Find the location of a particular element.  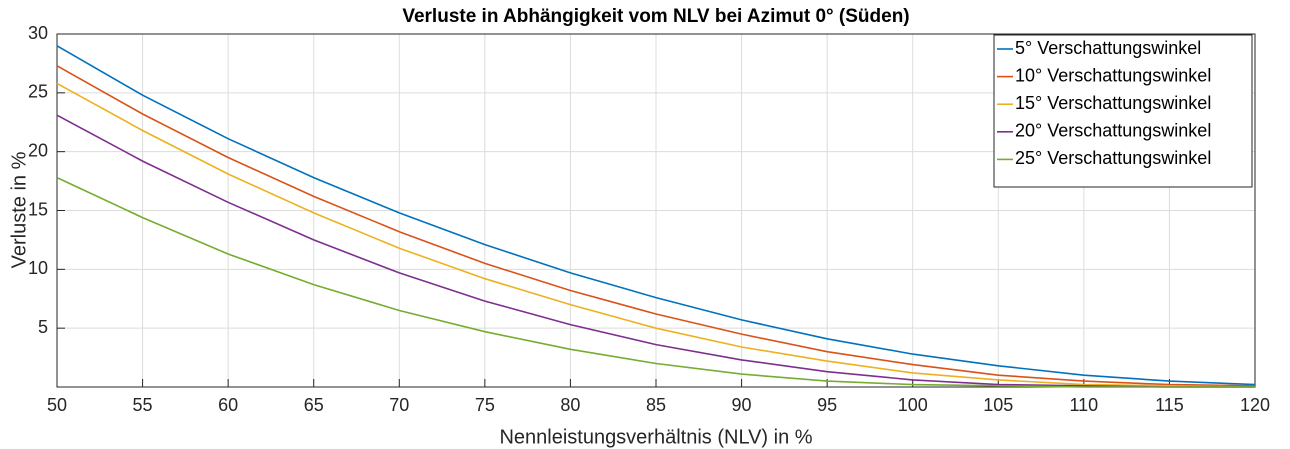

legend-box is located at coordinates (1123, 111).